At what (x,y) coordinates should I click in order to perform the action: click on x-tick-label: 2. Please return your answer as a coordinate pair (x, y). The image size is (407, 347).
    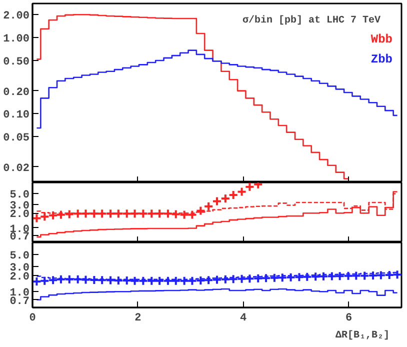
    Looking at the image, I should click on (138, 318).